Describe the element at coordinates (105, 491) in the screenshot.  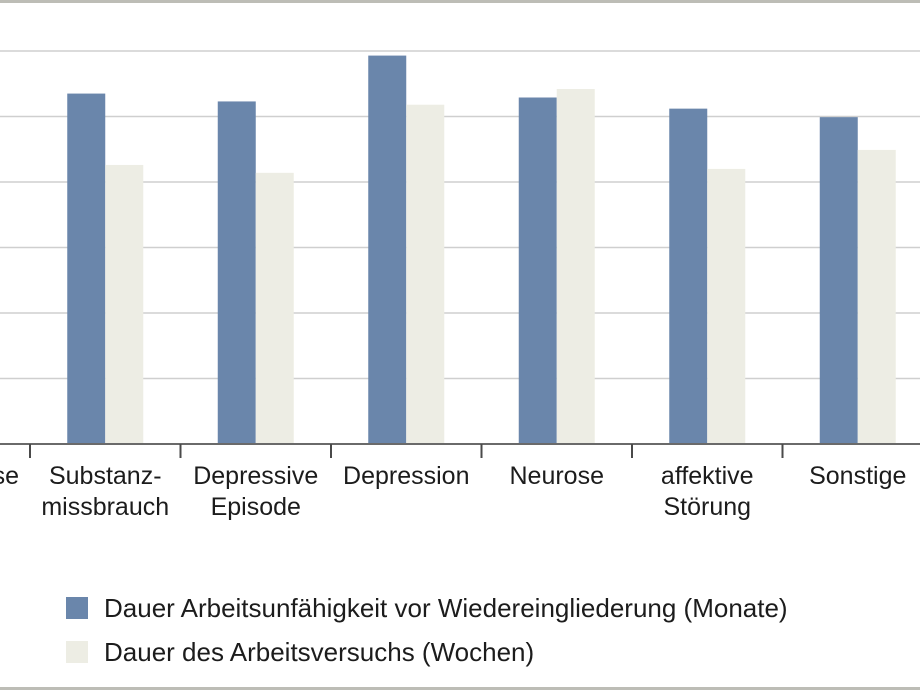
I see `x-tick-label: Substanz-missbrauch` at that location.